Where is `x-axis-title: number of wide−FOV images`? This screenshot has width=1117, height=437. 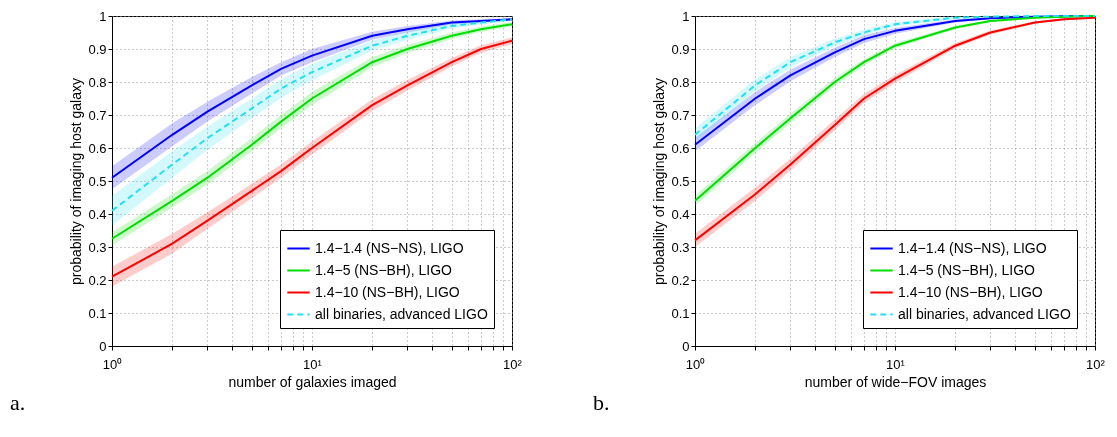 x-axis-title: number of wide−FOV images is located at coordinates (895, 381).